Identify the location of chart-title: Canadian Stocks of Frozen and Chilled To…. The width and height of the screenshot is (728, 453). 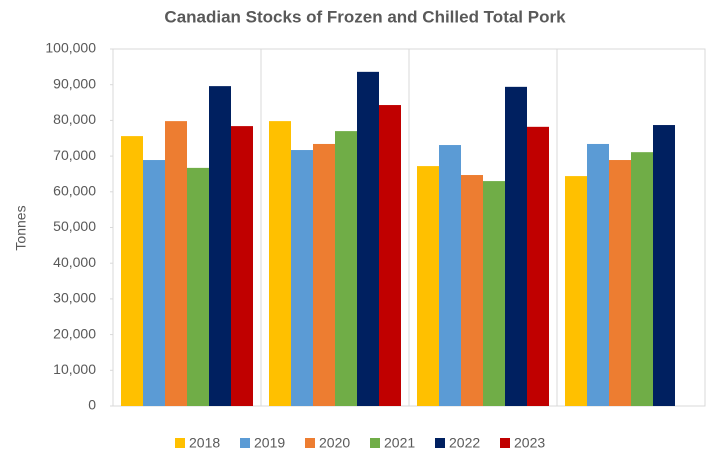
(365, 16).